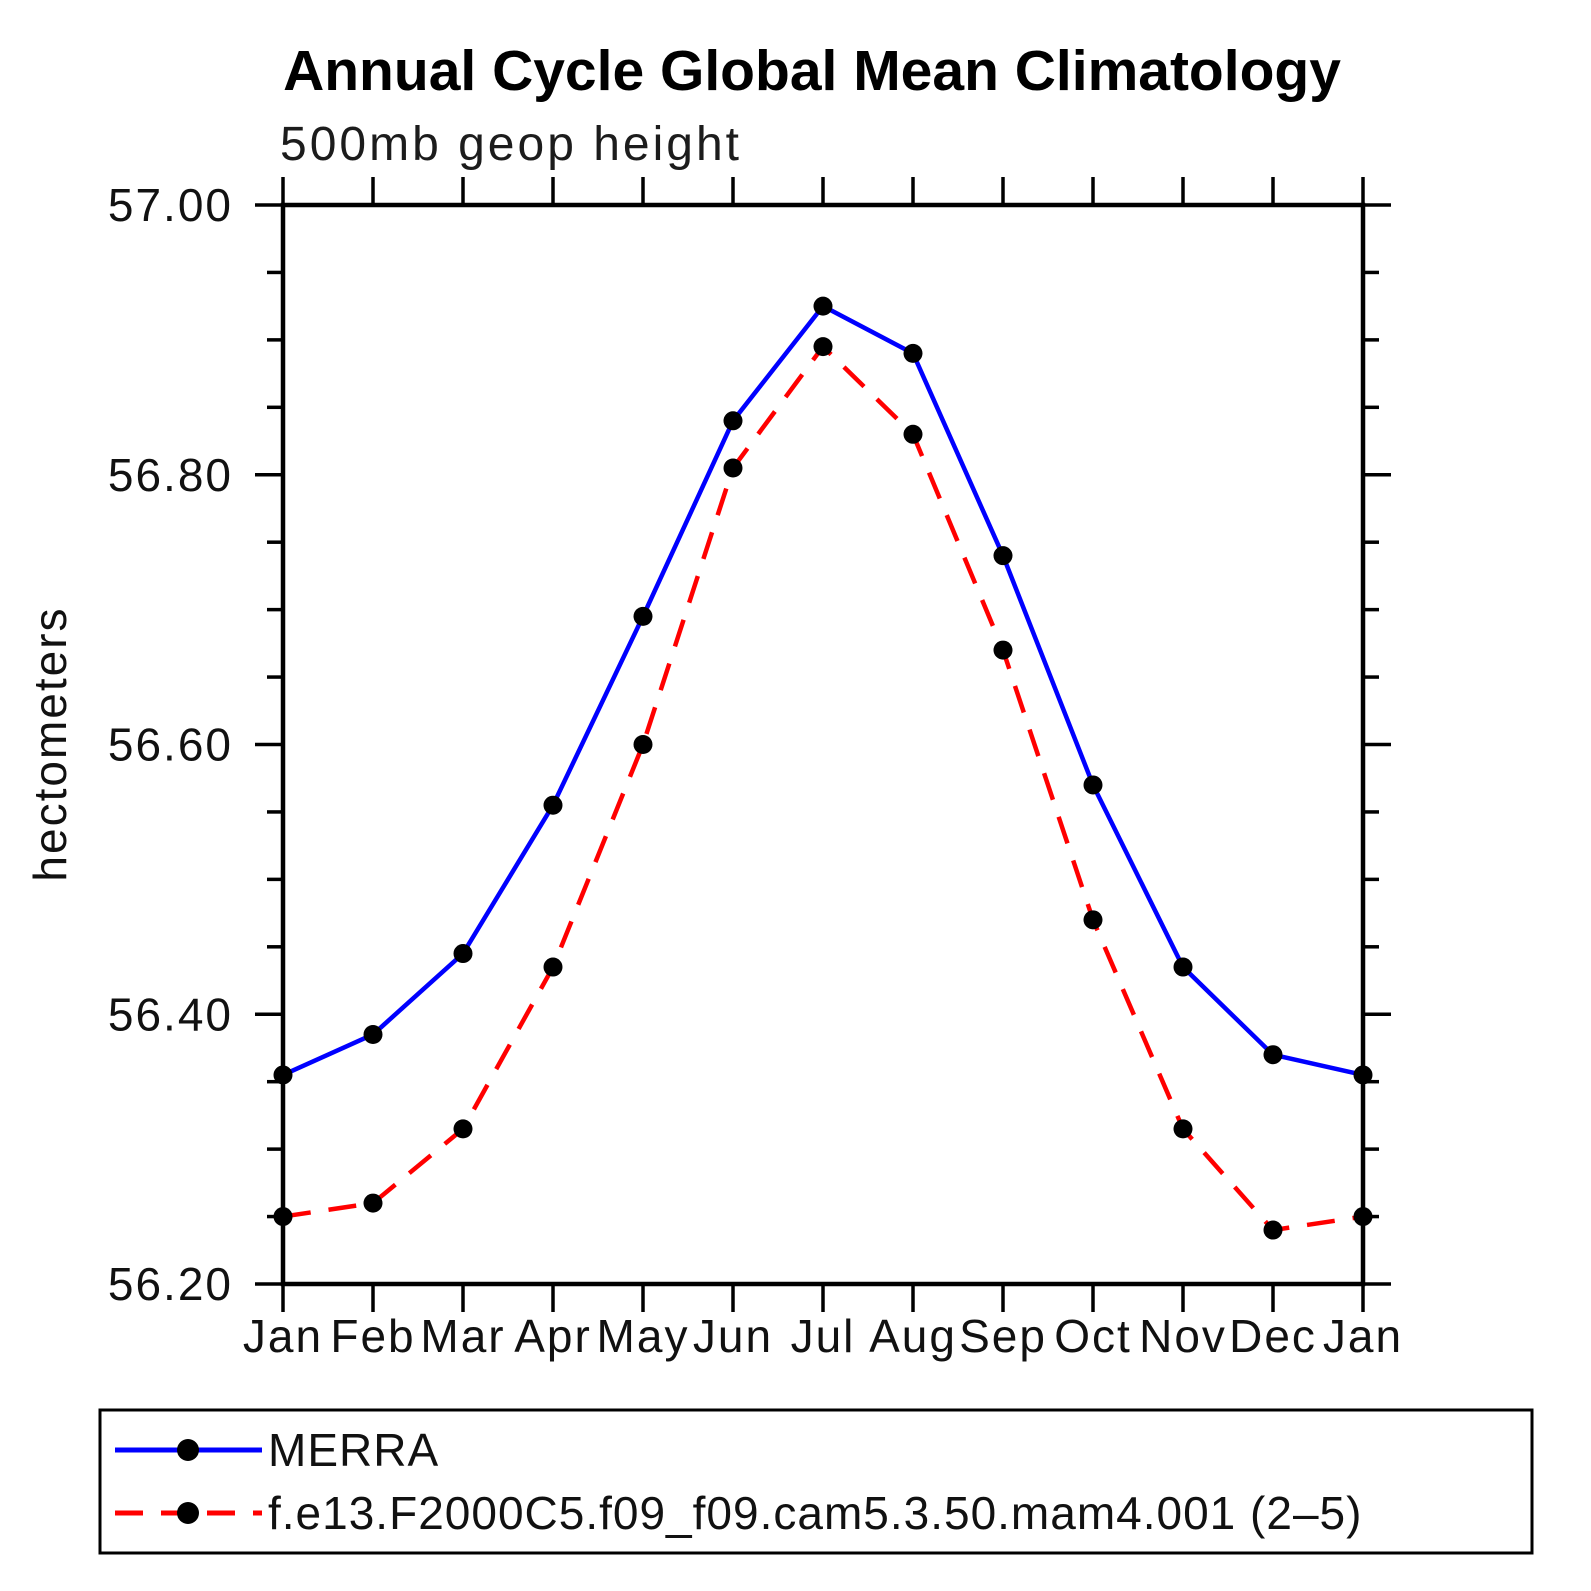  I want to click on y-tick-label: 56.40, so click(170, 1014).